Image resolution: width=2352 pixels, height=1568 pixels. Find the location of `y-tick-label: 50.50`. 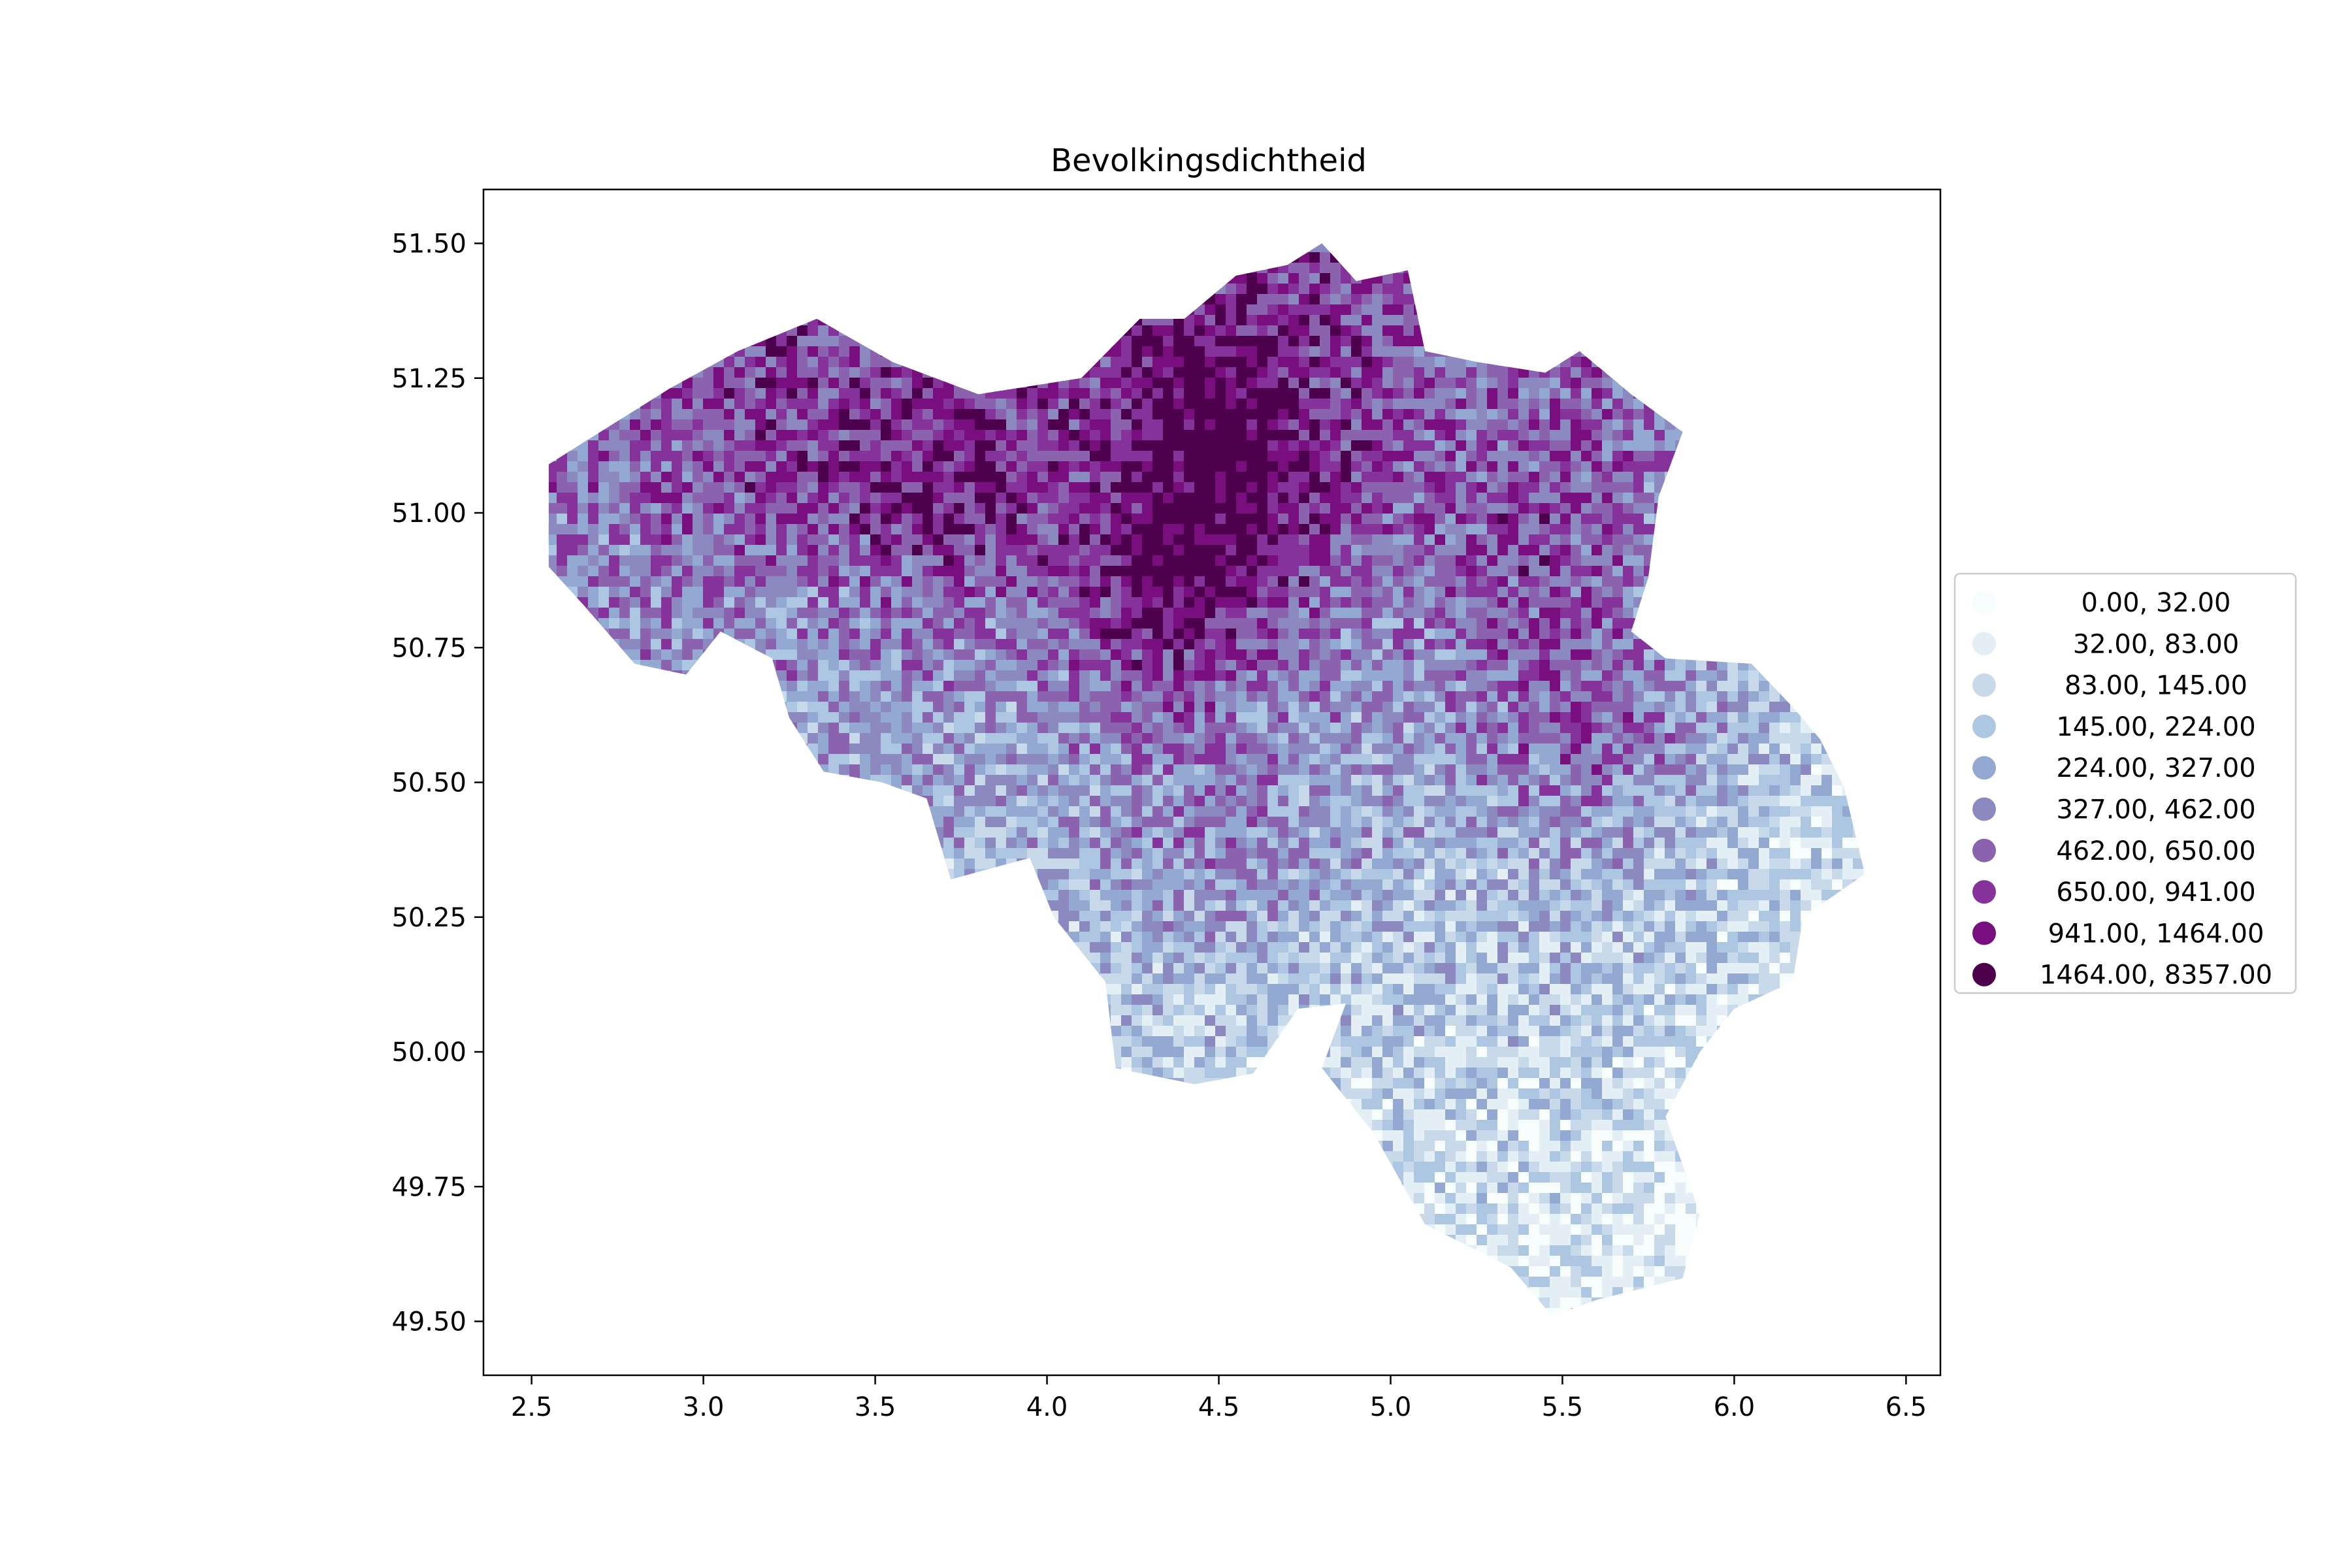

y-tick-label: 50.50 is located at coordinates (428, 783).